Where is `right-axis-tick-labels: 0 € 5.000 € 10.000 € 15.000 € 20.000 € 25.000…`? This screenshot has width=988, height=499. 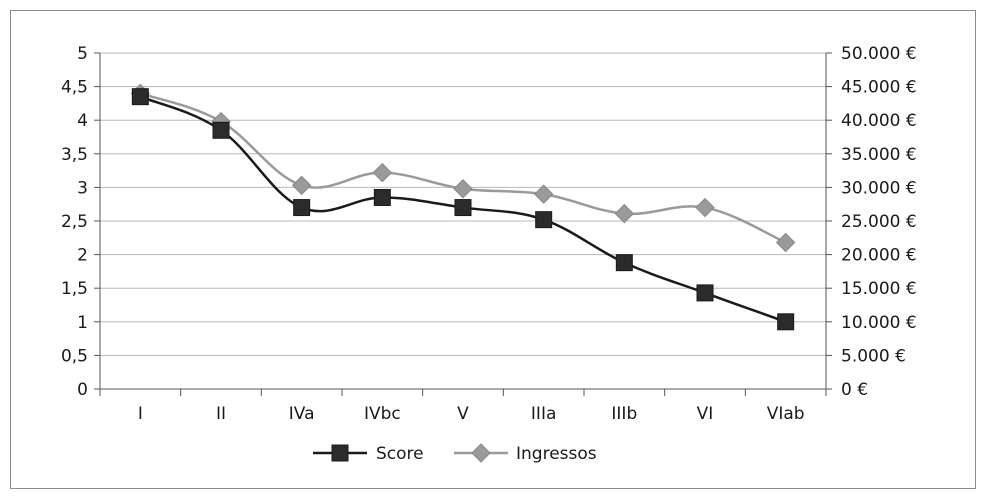
right-axis-tick-labels: 0 € 5.000 € 10.000 € 15.000 € 20.000 € 25.000… is located at coordinates (879, 222).